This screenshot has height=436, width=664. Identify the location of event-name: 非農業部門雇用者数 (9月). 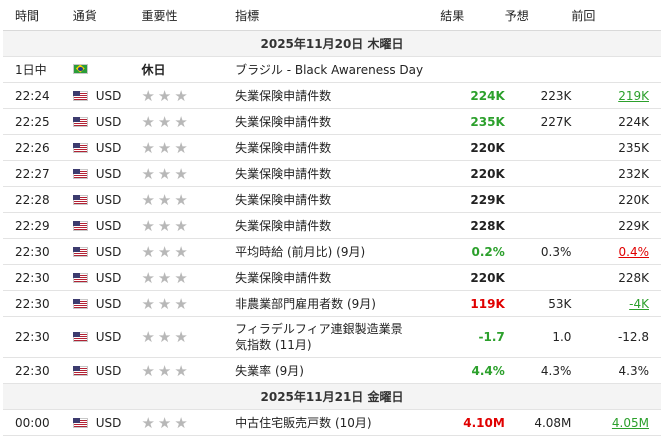
(305, 304).